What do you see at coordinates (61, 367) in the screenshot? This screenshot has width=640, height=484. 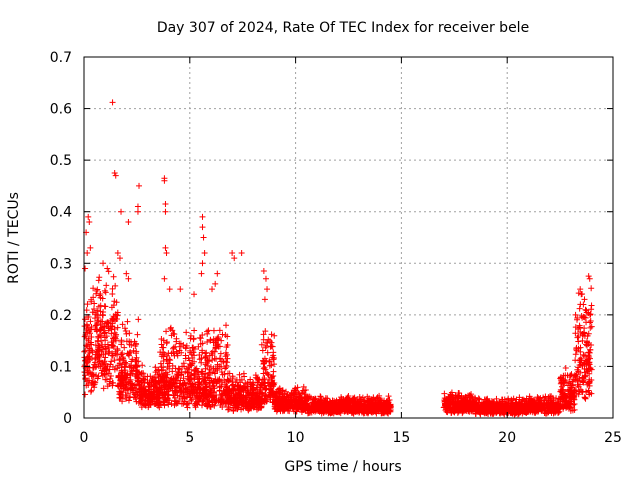 I see `y-tick-label: 0.1` at bounding box center [61, 367].